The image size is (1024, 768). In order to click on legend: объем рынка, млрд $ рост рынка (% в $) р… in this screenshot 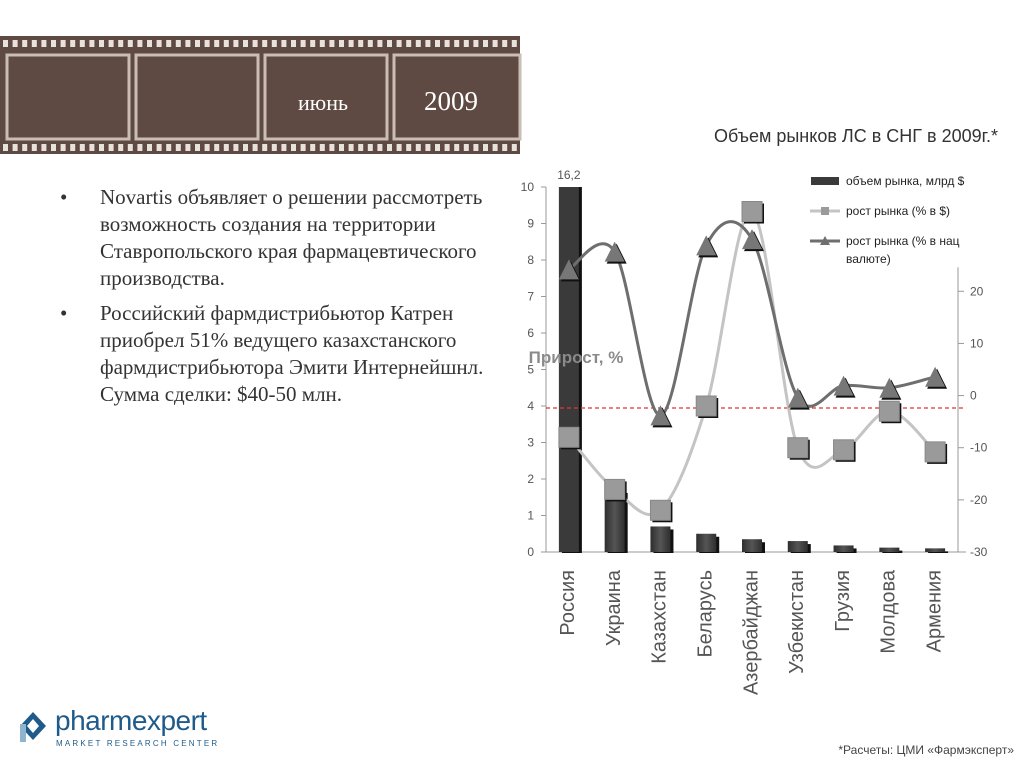, I will do `click(895, 226)`.